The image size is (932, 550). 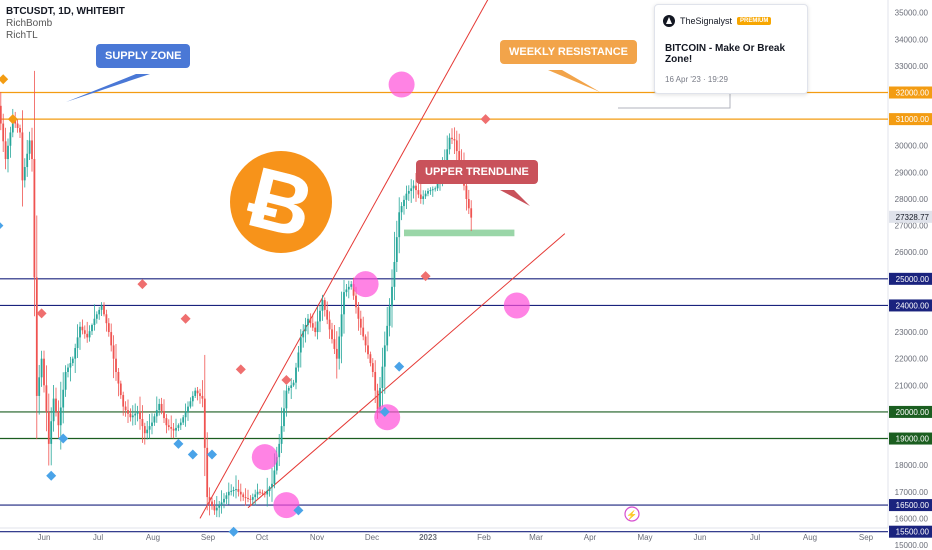 I want to click on author-row: TheSignalyst PREMIUM, so click(x=717, y=21).